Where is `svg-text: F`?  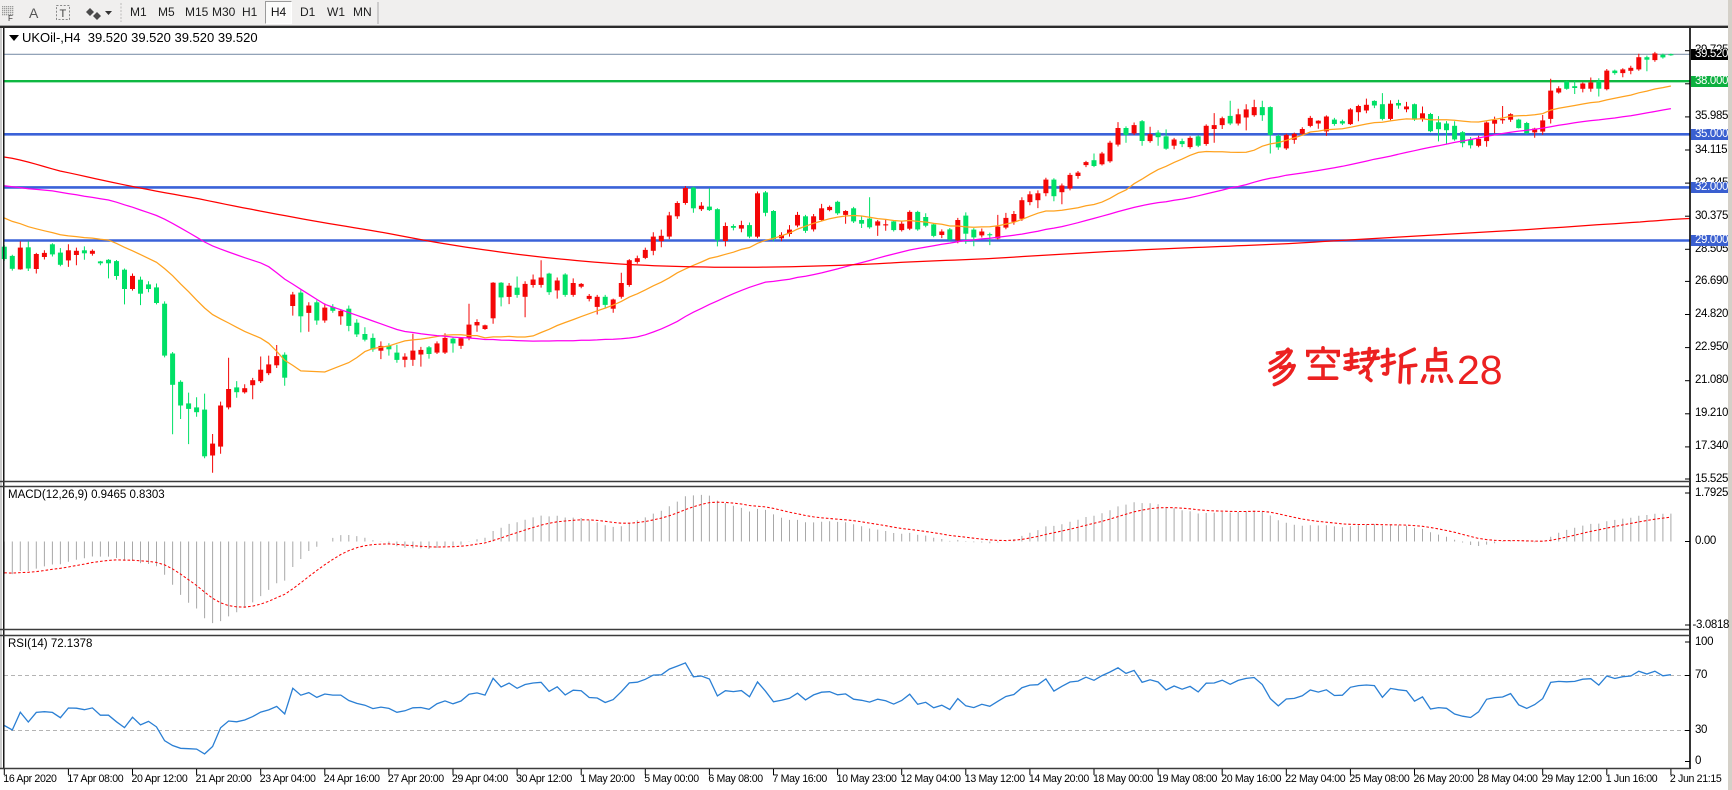
svg-text: F is located at coordinates (10, 18).